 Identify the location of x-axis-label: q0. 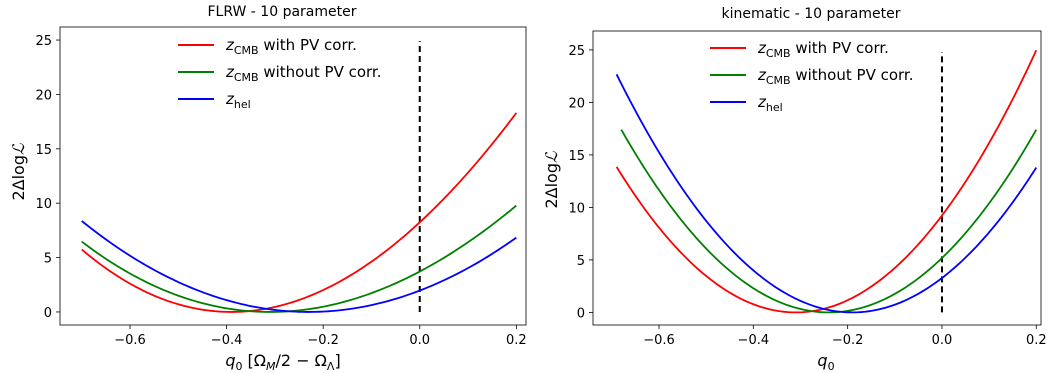
(825, 362).